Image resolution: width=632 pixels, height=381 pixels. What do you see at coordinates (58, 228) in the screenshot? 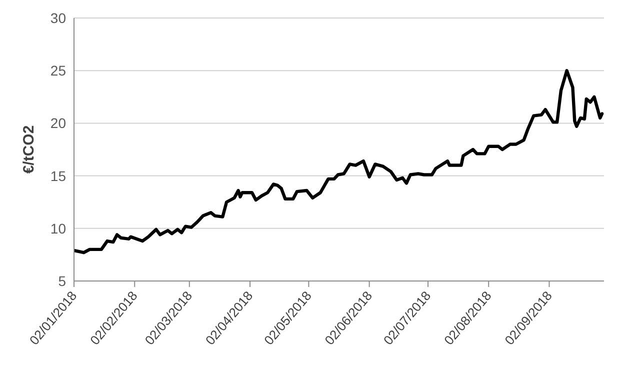
I see `y-tick-label: 10` at bounding box center [58, 228].